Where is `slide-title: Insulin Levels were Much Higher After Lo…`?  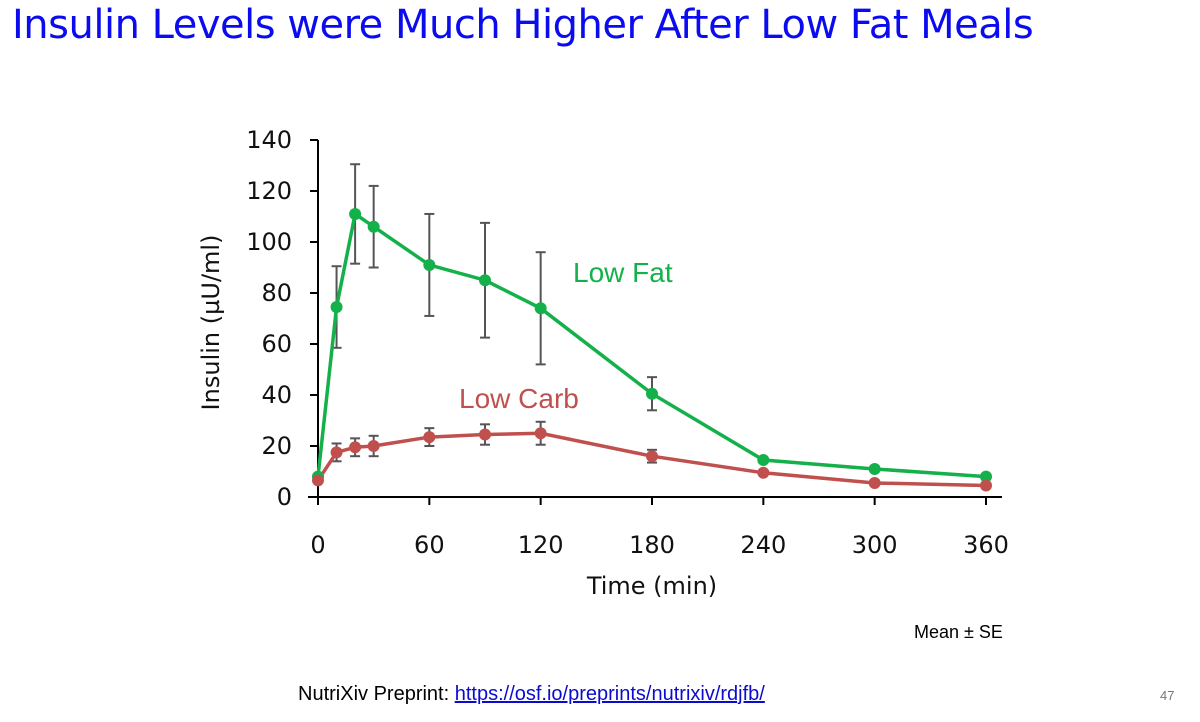 slide-title: Insulin Levels were Much Higher After Lo… is located at coordinates (523, 25).